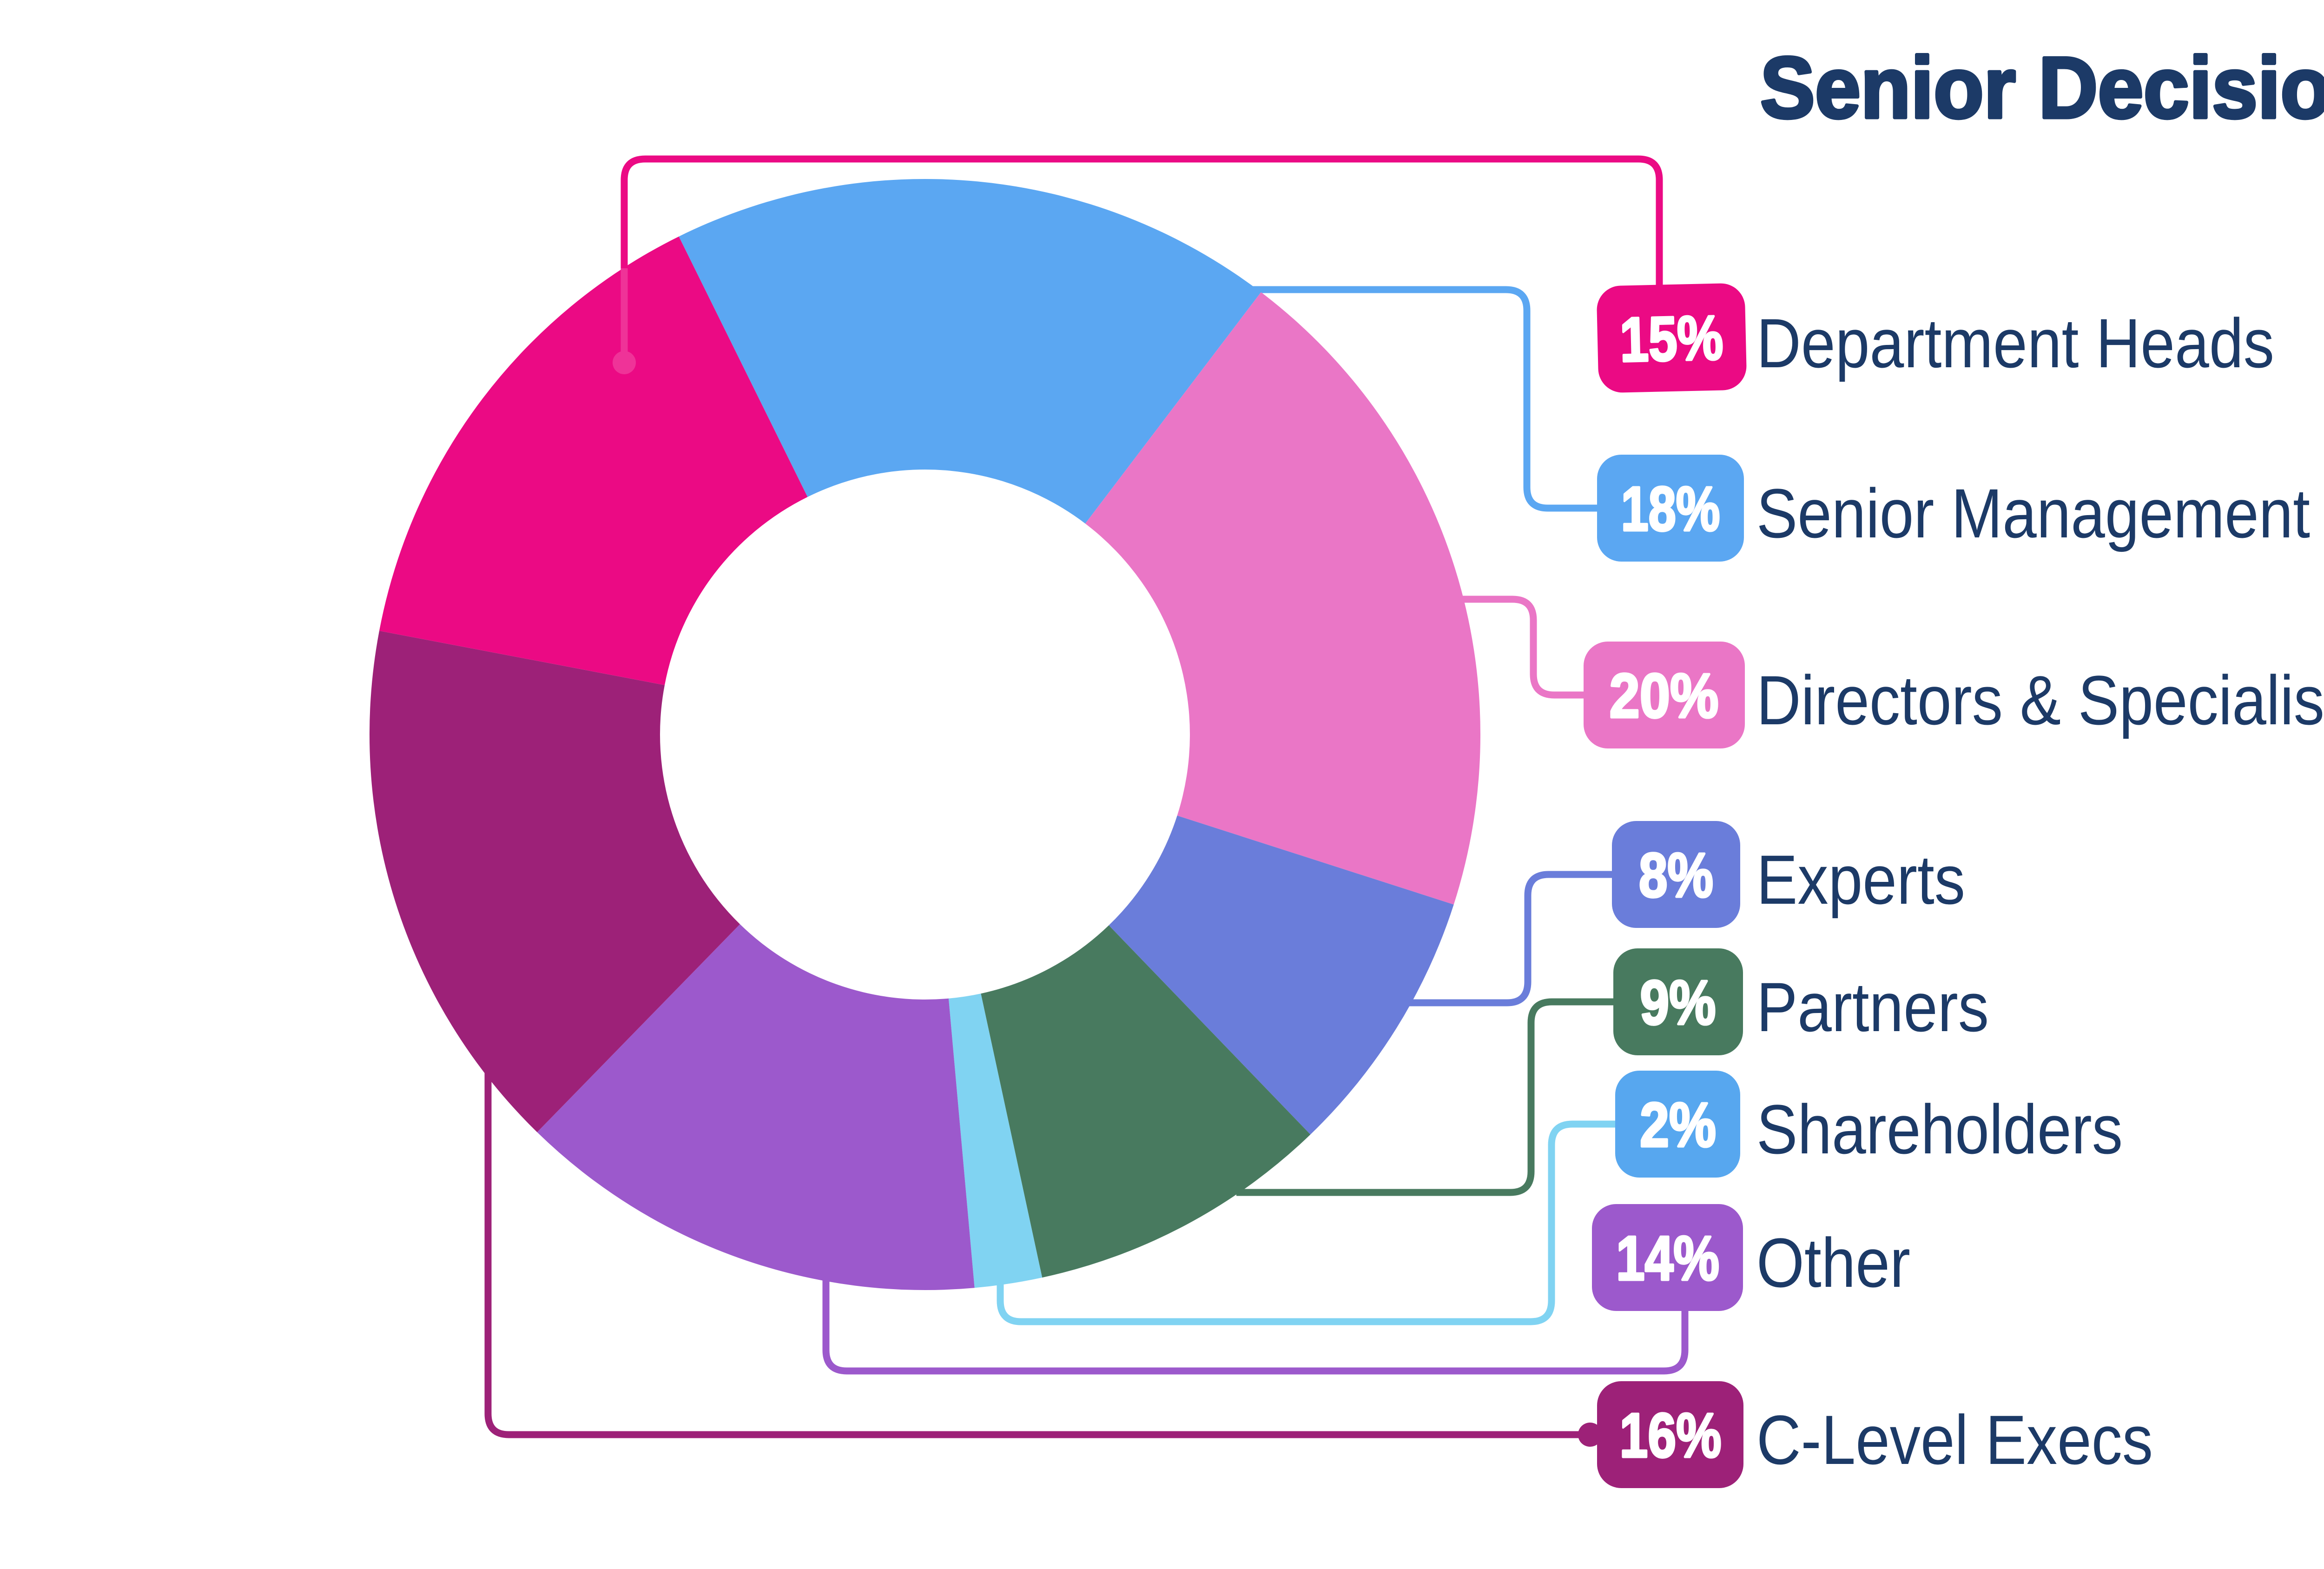  I want to click on svg-text: Partners, so click(1872, 1007).